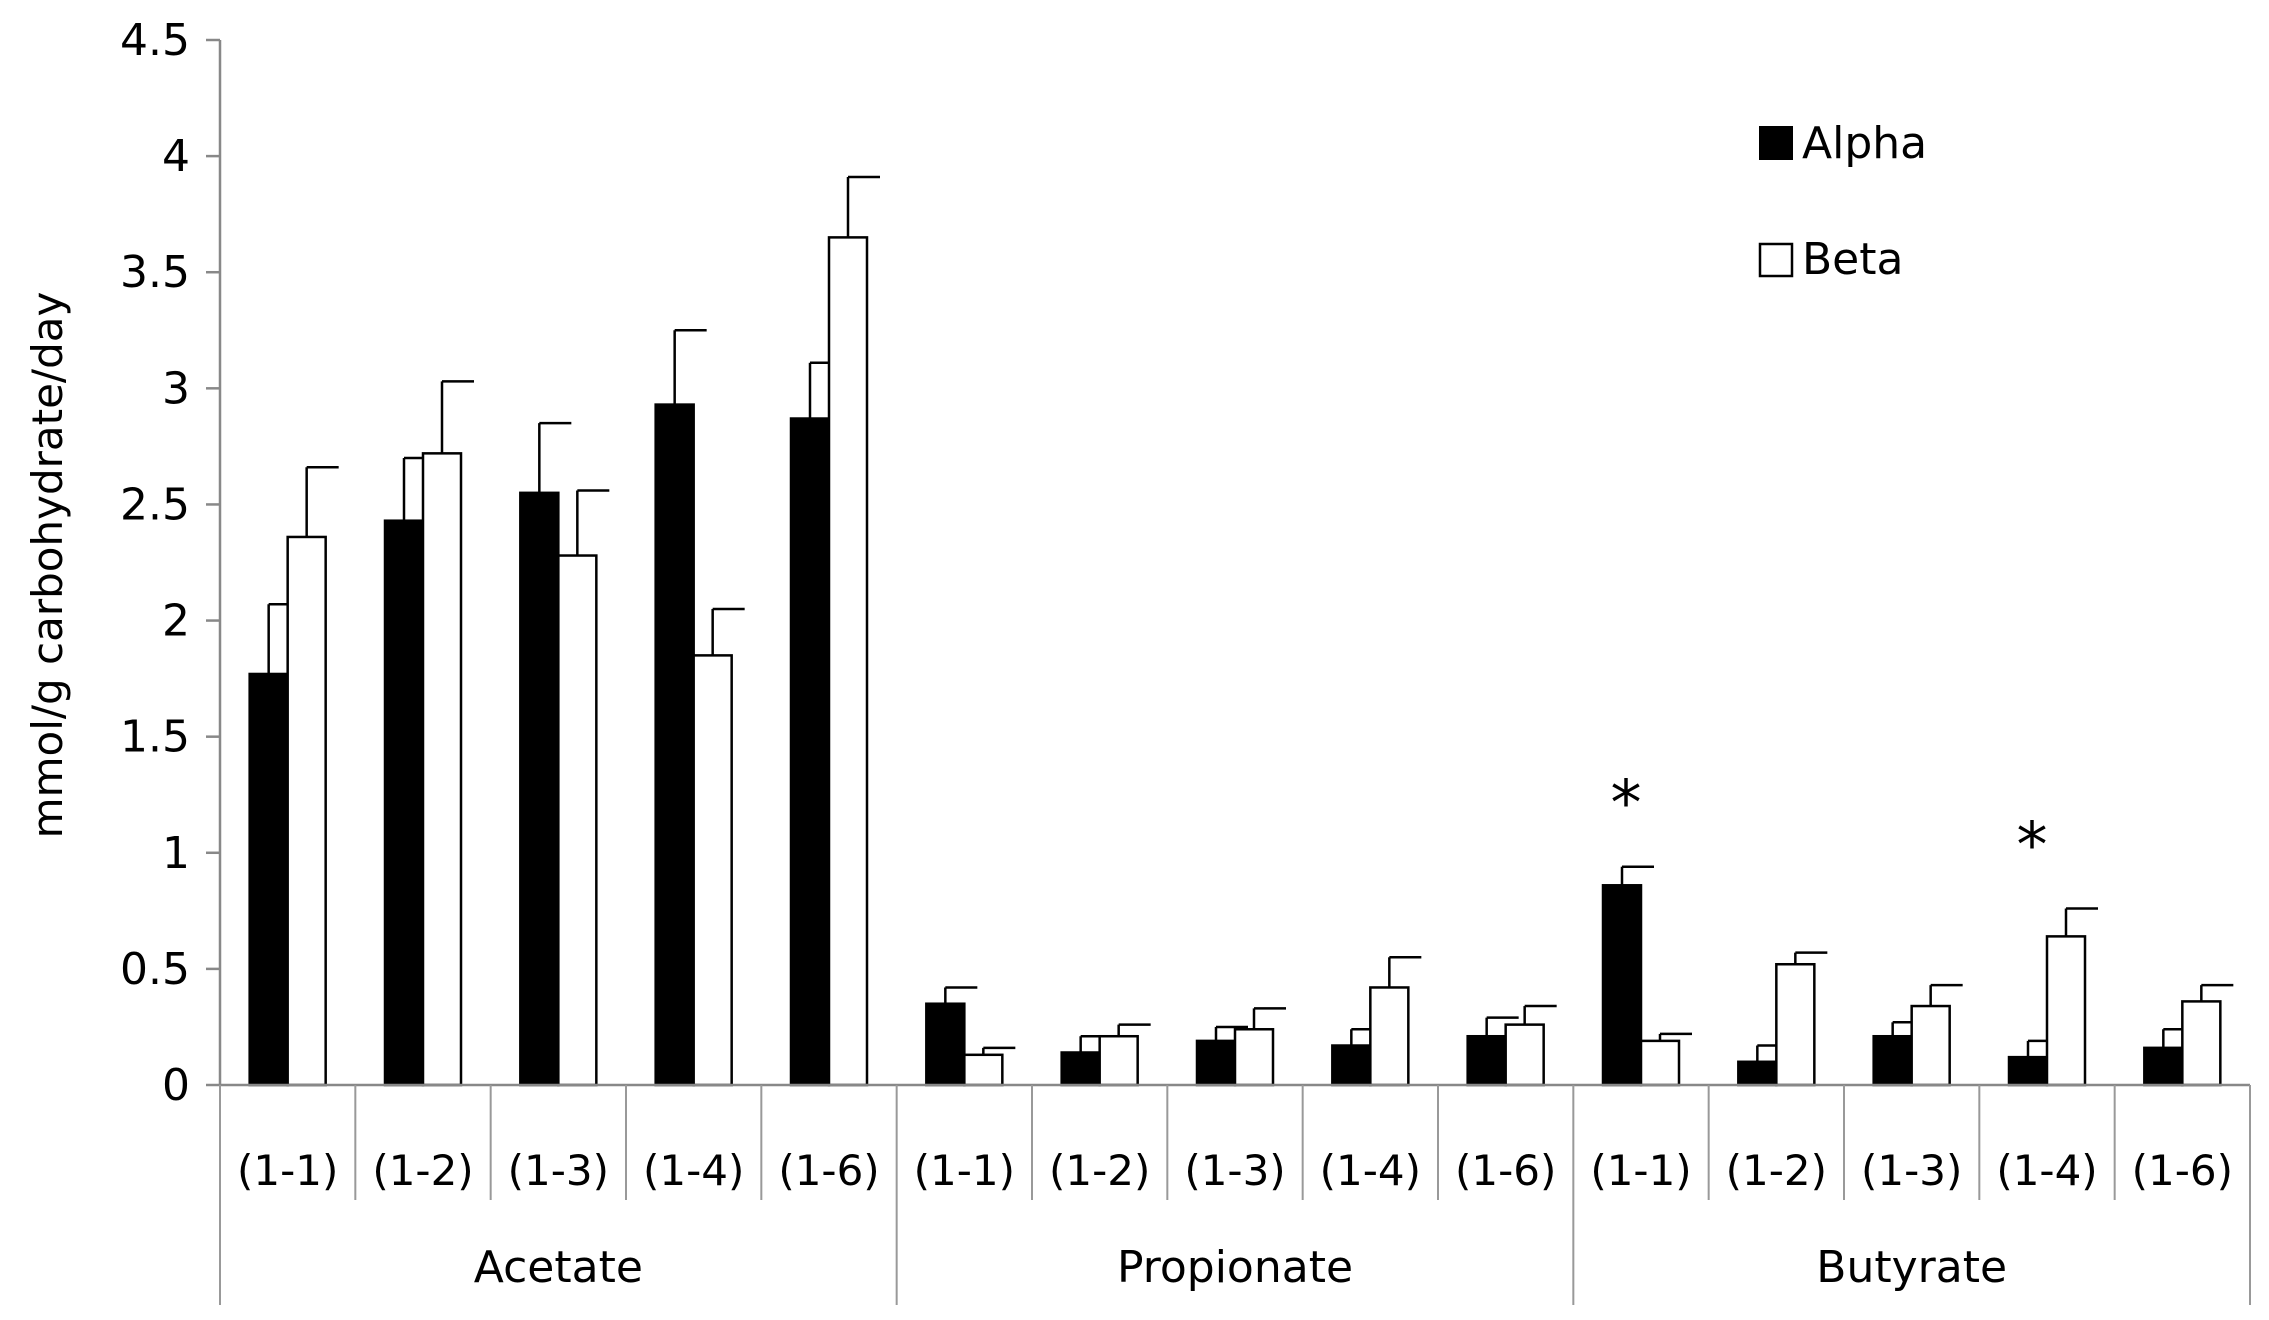 Image resolution: width=2269 pixels, height=1320 pixels. Describe the element at coordinates (176, 853) in the screenshot. I see `y-tick-label: 1` at that location.